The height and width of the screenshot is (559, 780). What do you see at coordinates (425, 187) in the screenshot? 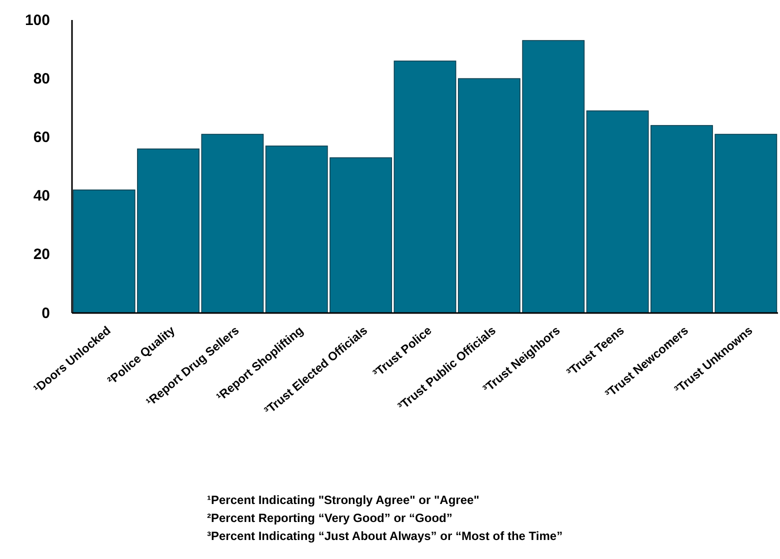
I see `bar` at bounding box center [425, 187].